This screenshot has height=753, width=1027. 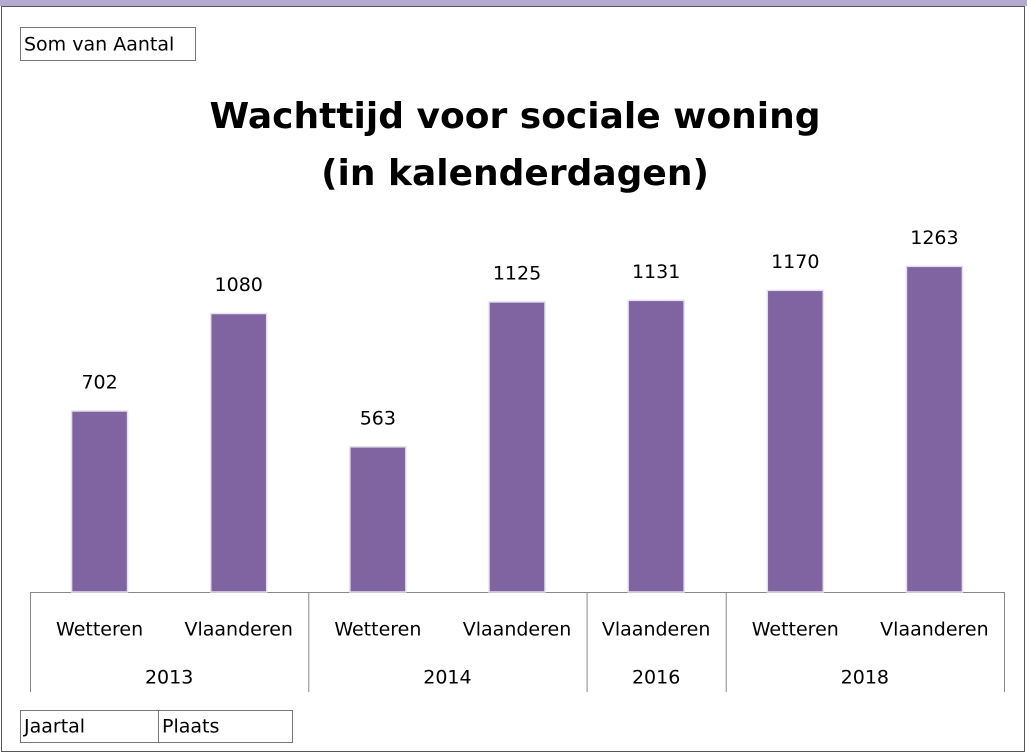 I want to click on chart-title: (in kalenderdagen), so click(x=515, y=173).